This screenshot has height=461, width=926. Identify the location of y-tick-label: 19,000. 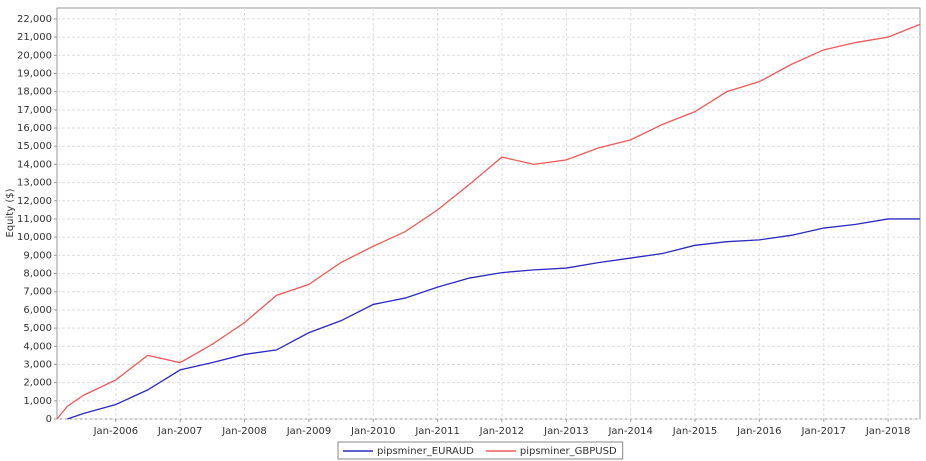
(34, 73).